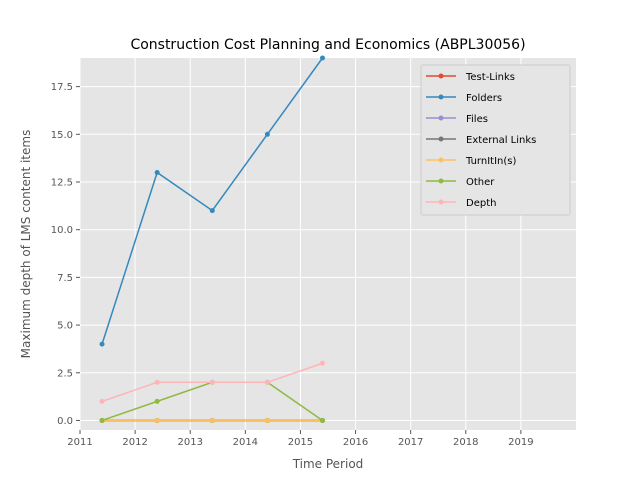 The image size is (640, 480). I want to click on x-axis-label: Time Period, so click(328, 464).